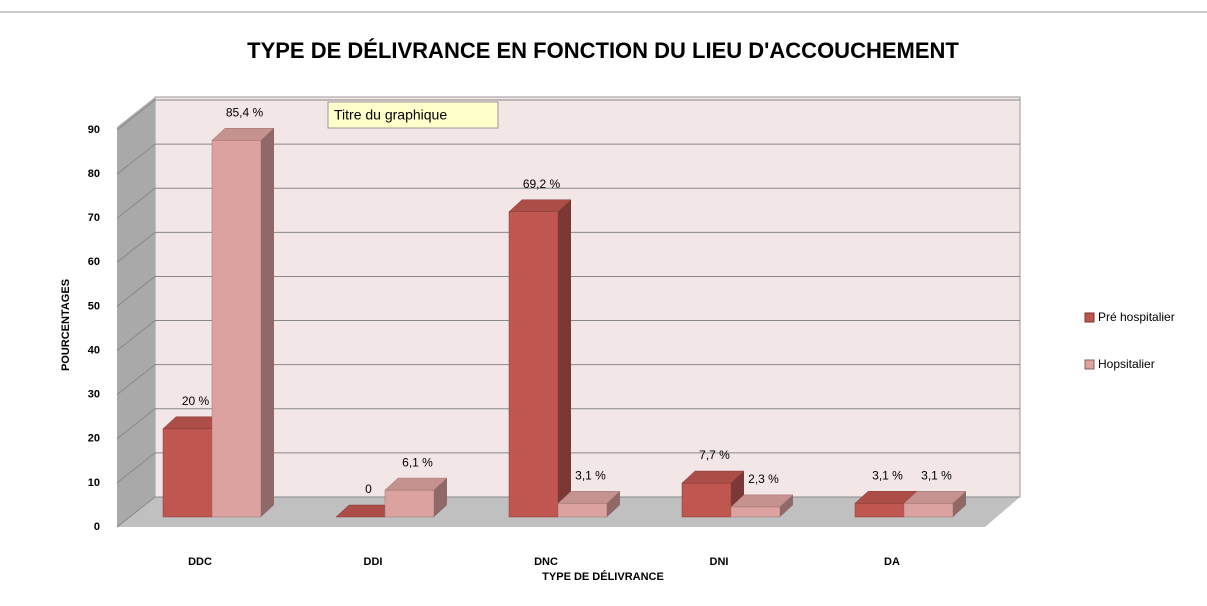 The image size is (1207, 606). I want to click on x-tick-label: DNC, so click(546, 562).